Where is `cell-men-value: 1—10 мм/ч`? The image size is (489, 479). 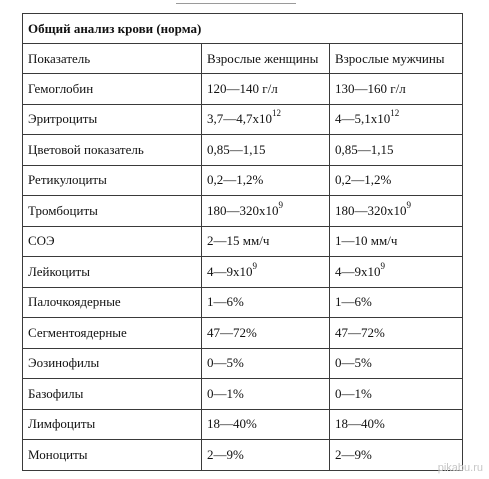
cell-men-value: 1—10 мм/ч is located at coordinates (366, 241).